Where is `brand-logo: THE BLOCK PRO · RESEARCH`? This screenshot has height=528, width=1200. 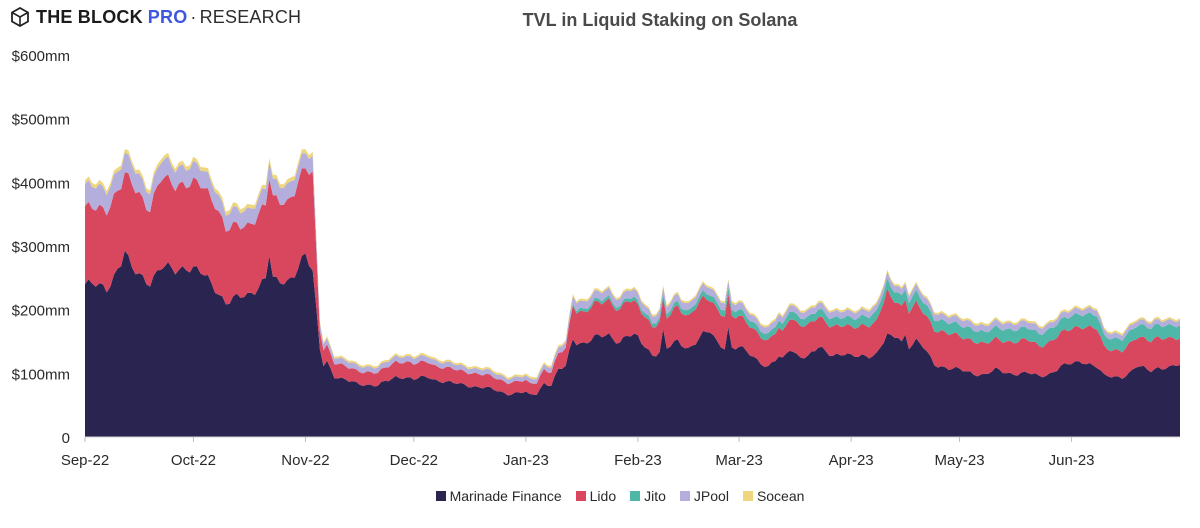 brand-logo: THE BLOCK PRO · RESEARCH is located at coordinates (155, 17).